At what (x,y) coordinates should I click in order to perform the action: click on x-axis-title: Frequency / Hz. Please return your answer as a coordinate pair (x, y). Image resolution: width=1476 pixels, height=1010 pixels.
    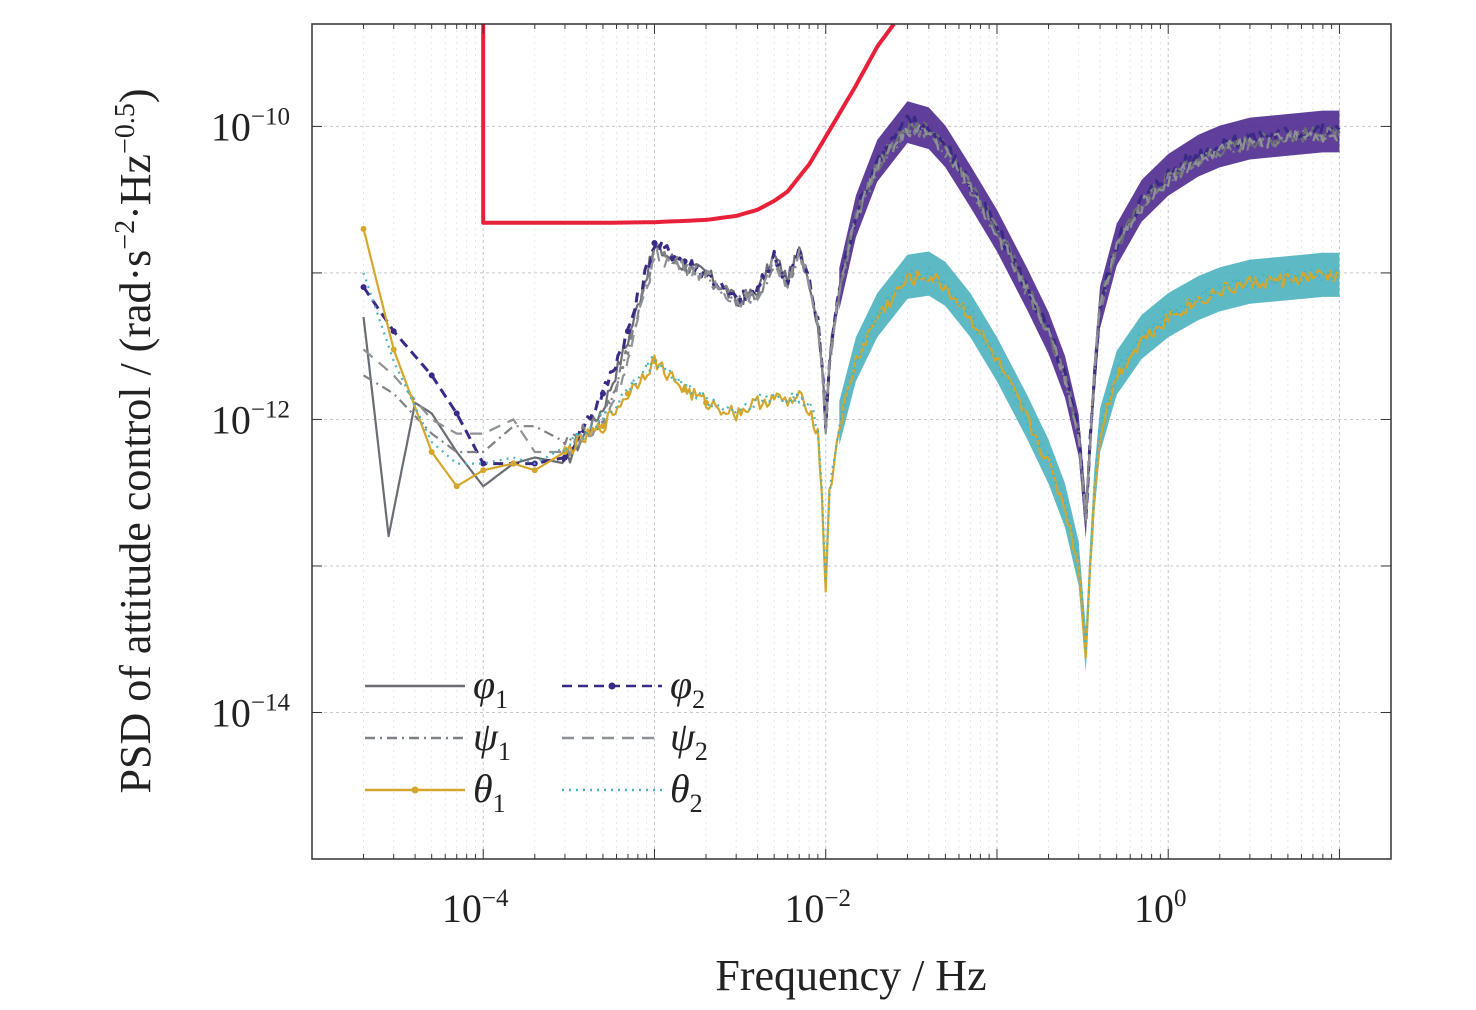
    Looking at the image, I should click on (850, 975).